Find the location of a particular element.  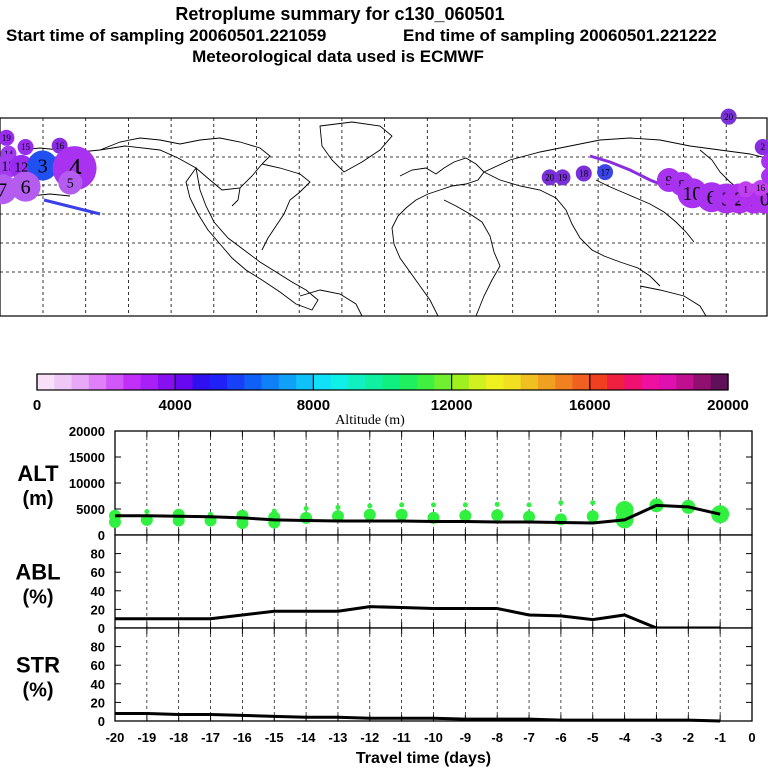

xtick-label: -18 is located at coordinates (178, 737).